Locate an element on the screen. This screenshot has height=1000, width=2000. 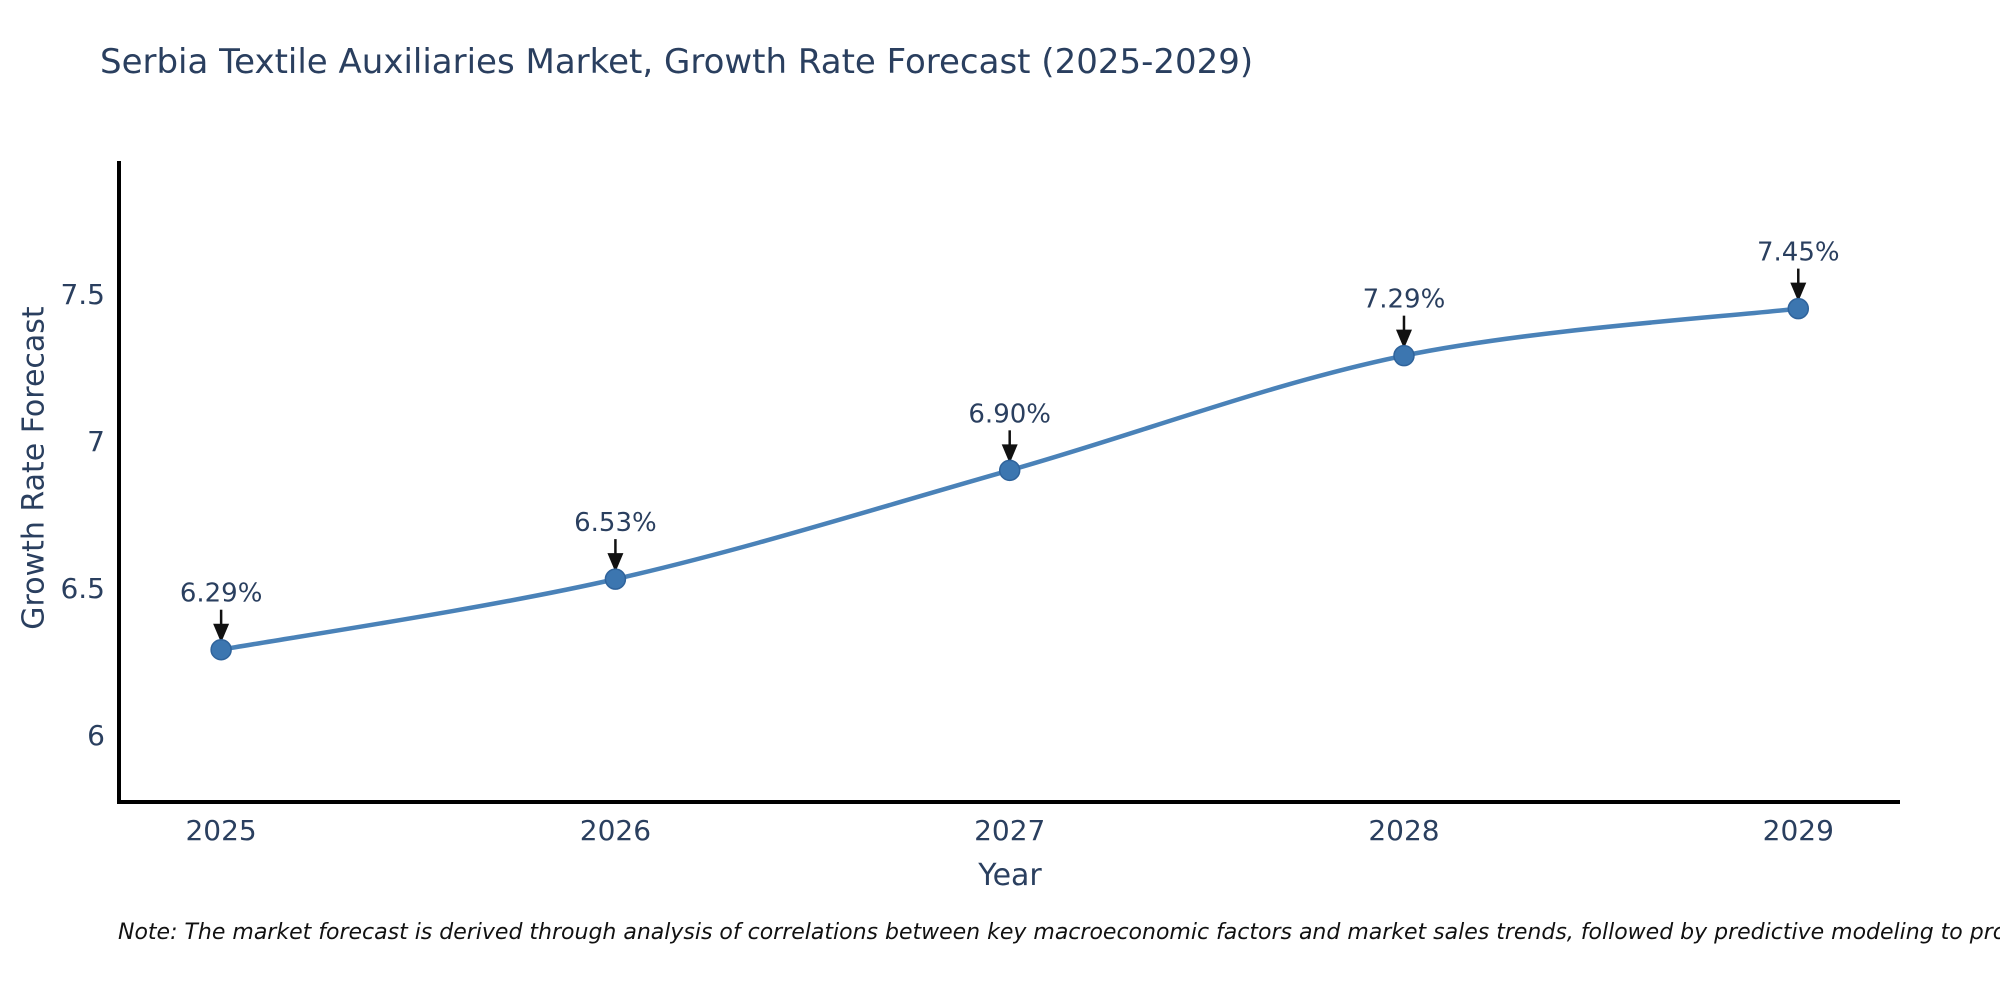
point-value-label: 7.29% is located at coordinates (1404, 300).